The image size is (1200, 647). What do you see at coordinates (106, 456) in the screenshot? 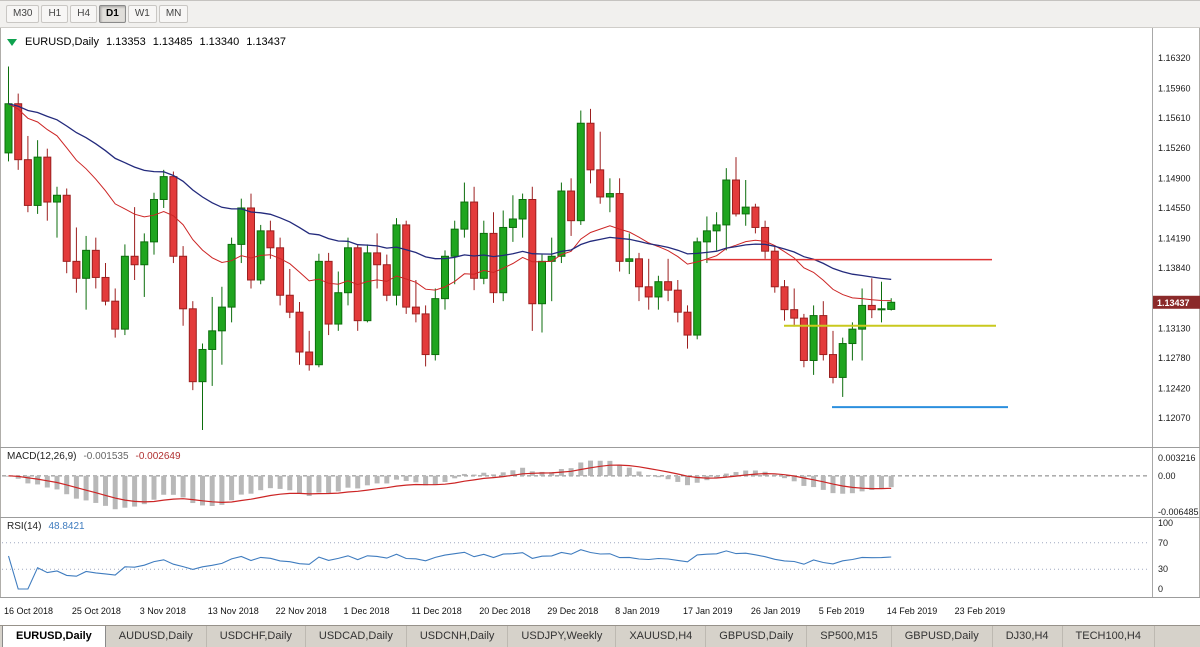
I see `macd-value-main: -0.001535` at bounding box center [106, 456].